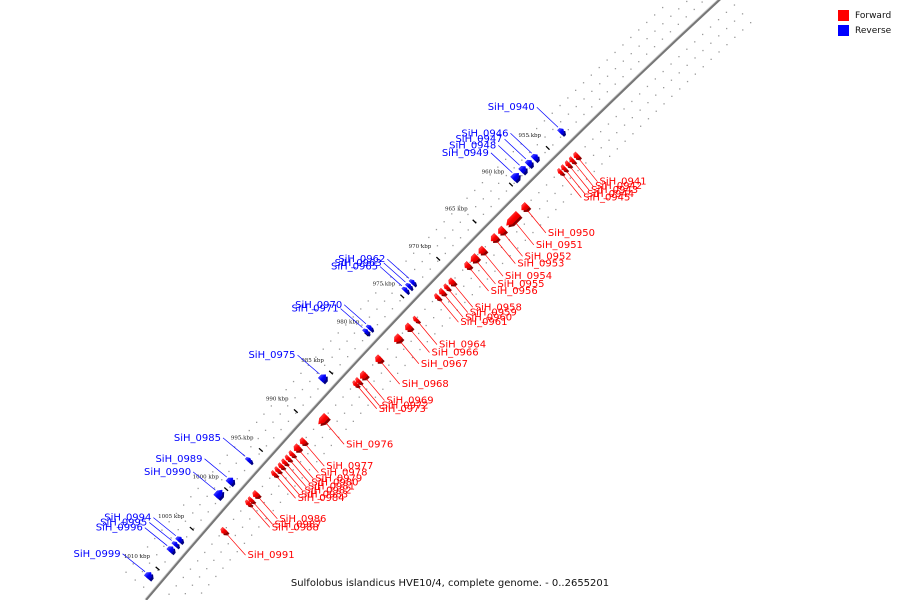 The image size is (900, 600). Describe the element at coordinates (493, 312) in the screenshot. I see `gene-label: SiH_0959` at that location.